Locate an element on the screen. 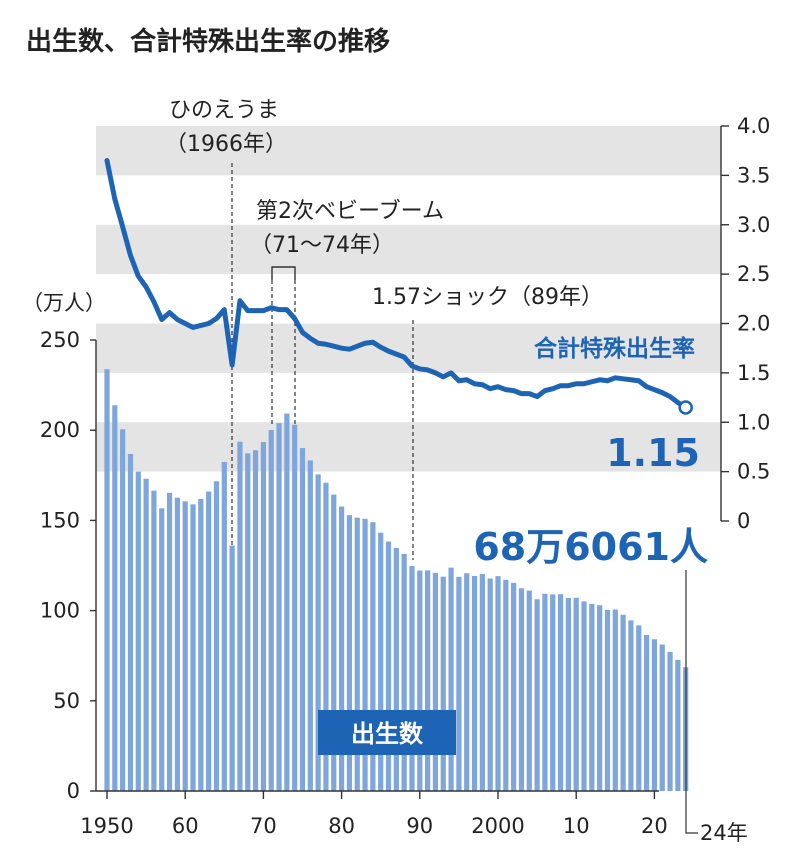  bar-1956 is located at coordinates (154, 640).